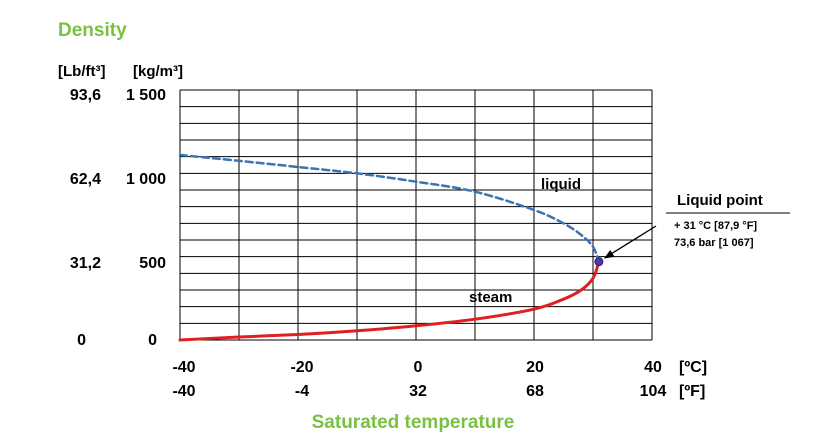  Describe the element at coordinates (692, 391) in the screenshot. I see `x-unit-fahrenheit: [ºF]` at that location.